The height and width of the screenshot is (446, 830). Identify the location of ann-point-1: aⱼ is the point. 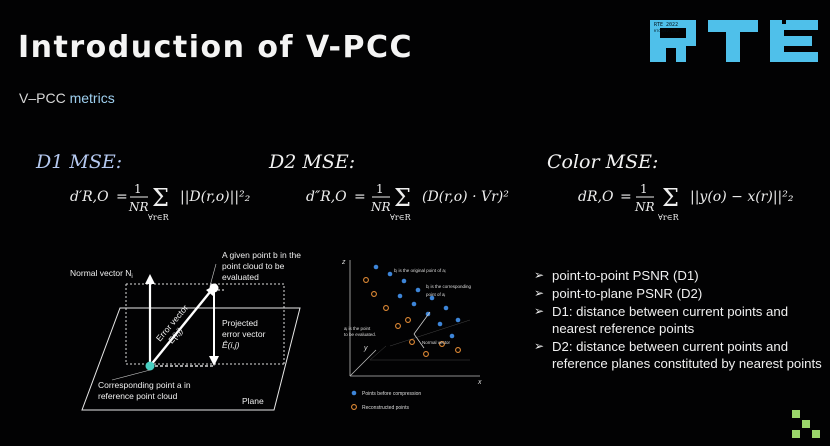
(357, 328).